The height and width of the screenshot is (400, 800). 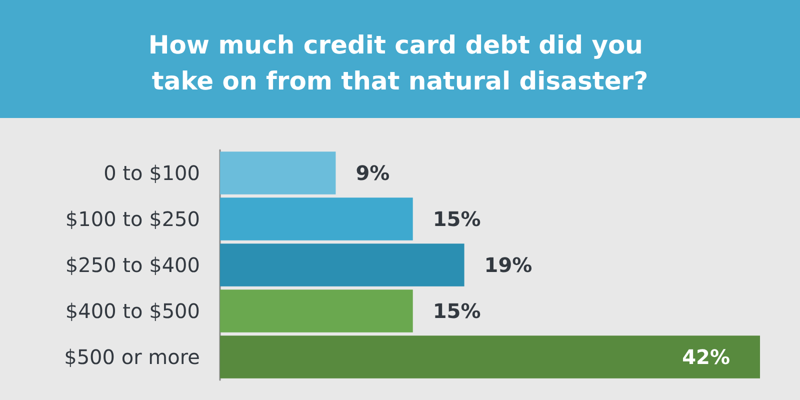 I want to click on y-tick-label: $400 to $500, so click(x=132, y=311).